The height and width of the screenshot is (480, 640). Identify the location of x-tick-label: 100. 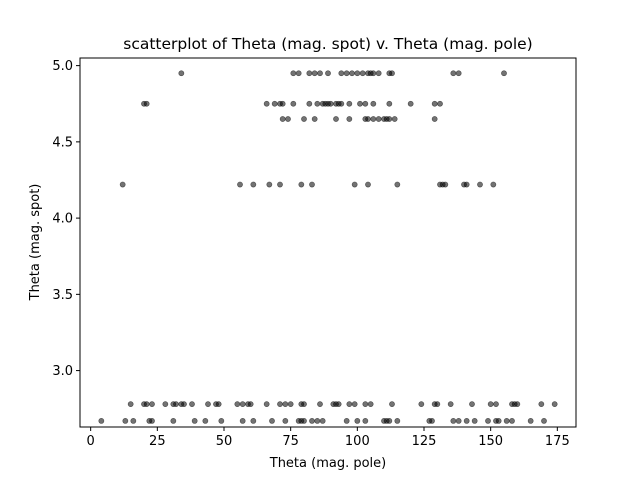
(357, 441).